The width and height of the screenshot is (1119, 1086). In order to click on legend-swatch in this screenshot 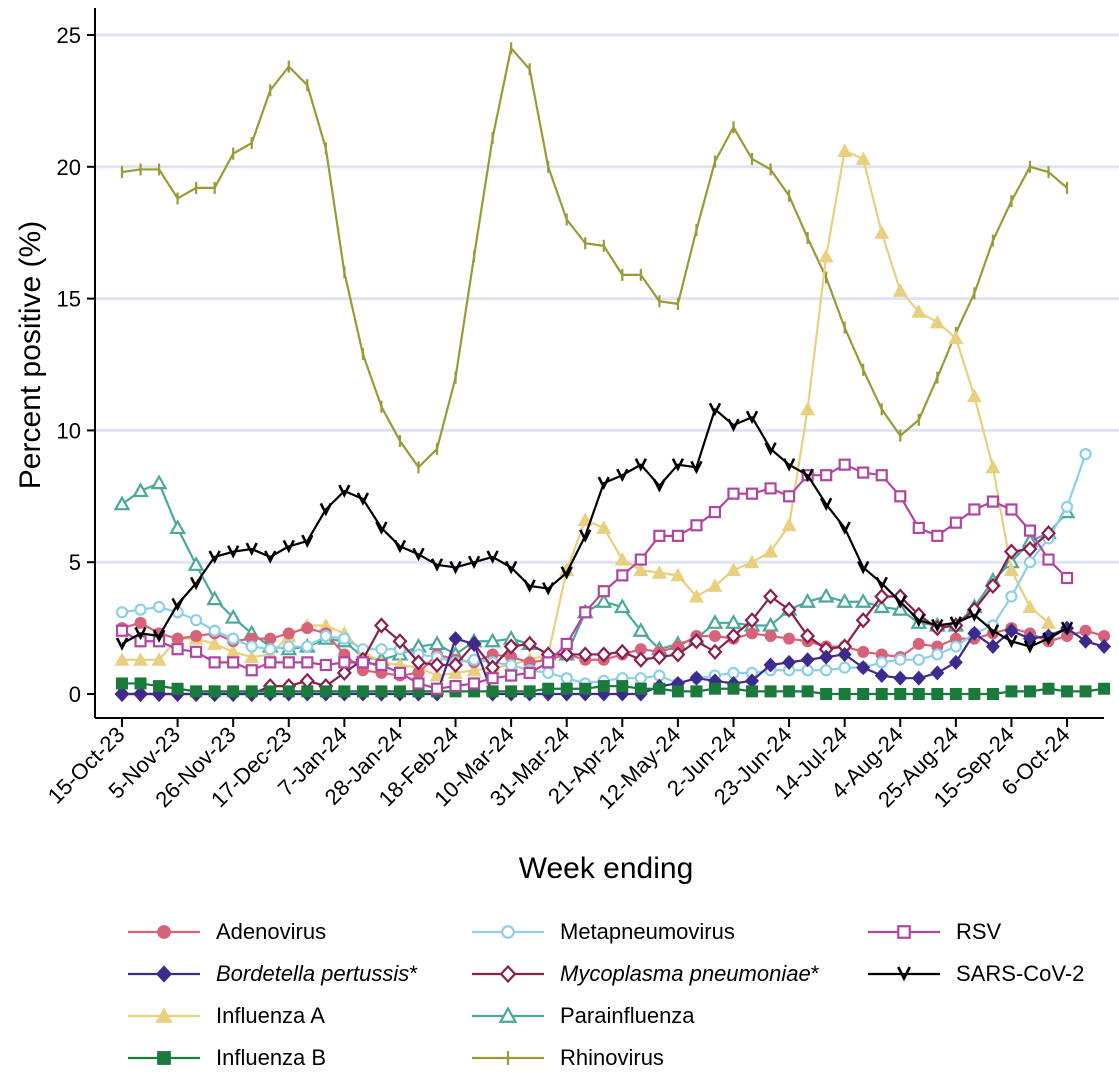, I will do `click(904, 932)`.